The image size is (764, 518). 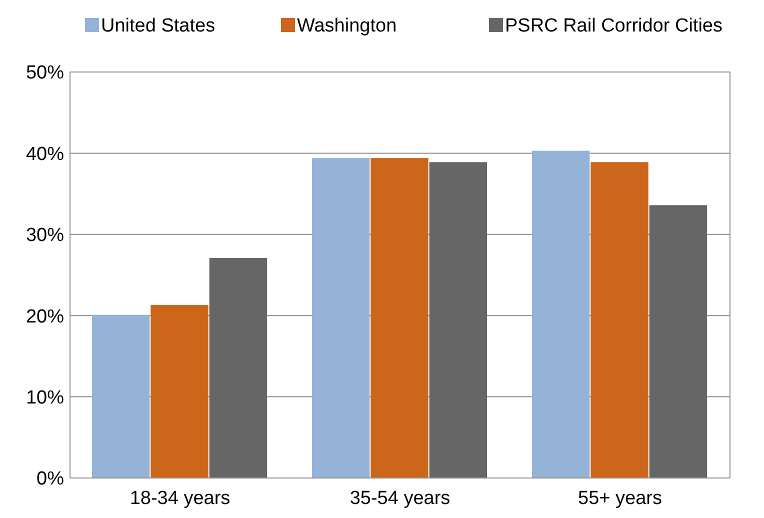 I want to click on x-tick-label: 35-54 years, so click(x=400, y=498).